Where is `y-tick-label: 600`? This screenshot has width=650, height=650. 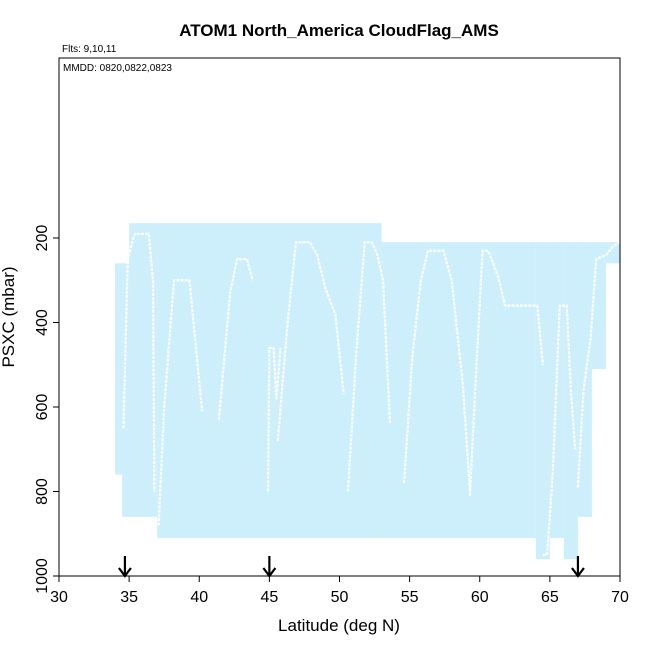 y-tick-label: 600 is located at coordinates (42, 407).